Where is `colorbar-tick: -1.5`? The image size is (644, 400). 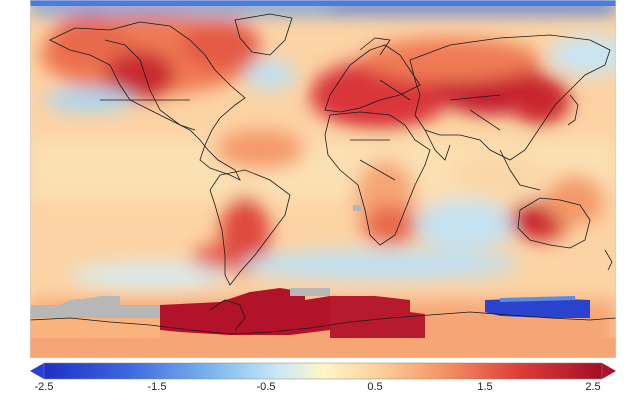 colorbar-tick: -1.5 is located at coordinates (157, 387).